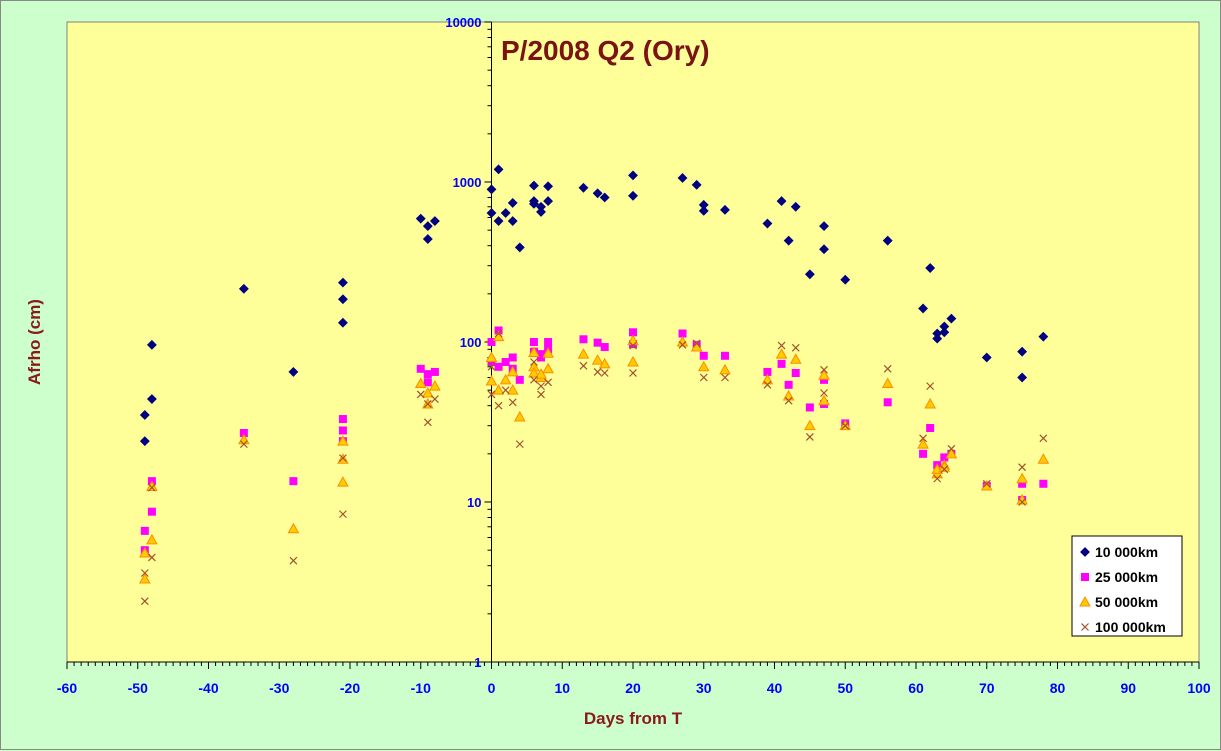  What do you see at coordinates (1085, 552) in the screenshot?
I see `legend-marker-10000km` at bounding box center [1085, 552].